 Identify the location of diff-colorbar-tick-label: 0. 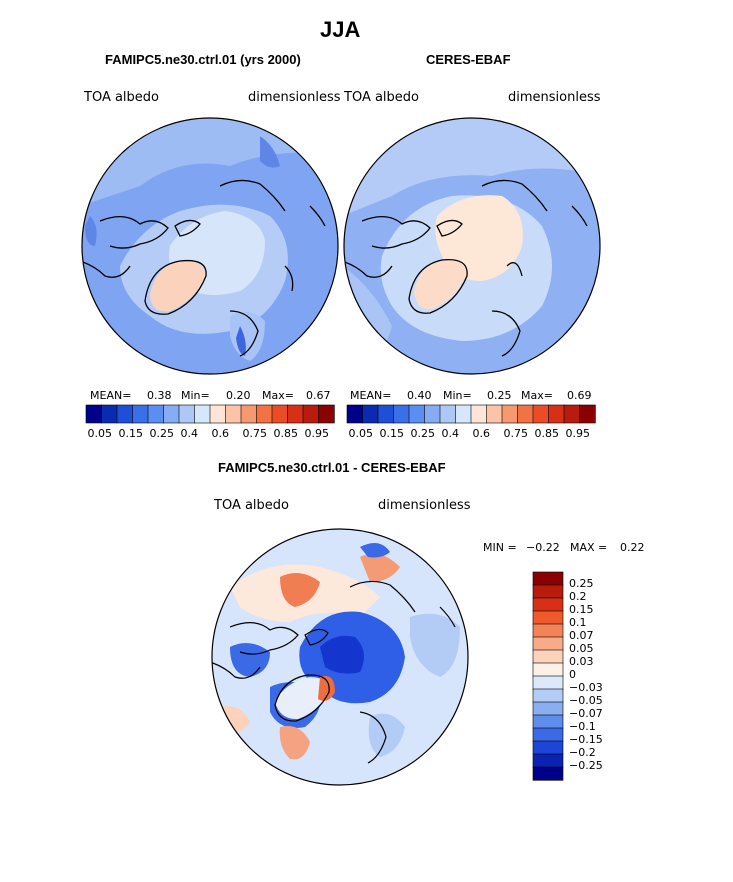
(572, 674).